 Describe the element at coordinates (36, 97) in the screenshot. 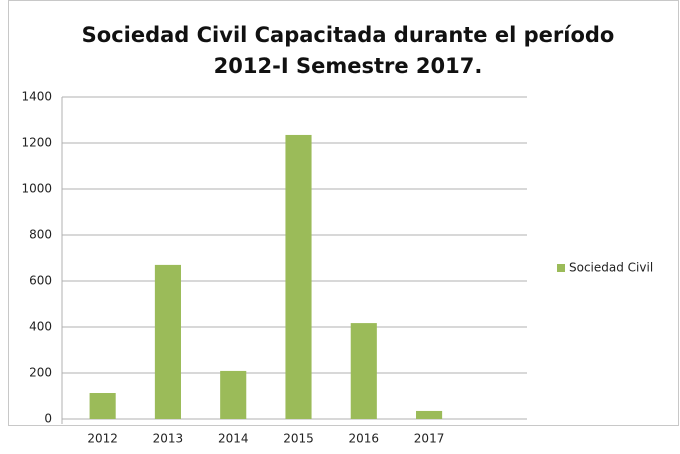

I see `y-tick-label: 1400` at that location.